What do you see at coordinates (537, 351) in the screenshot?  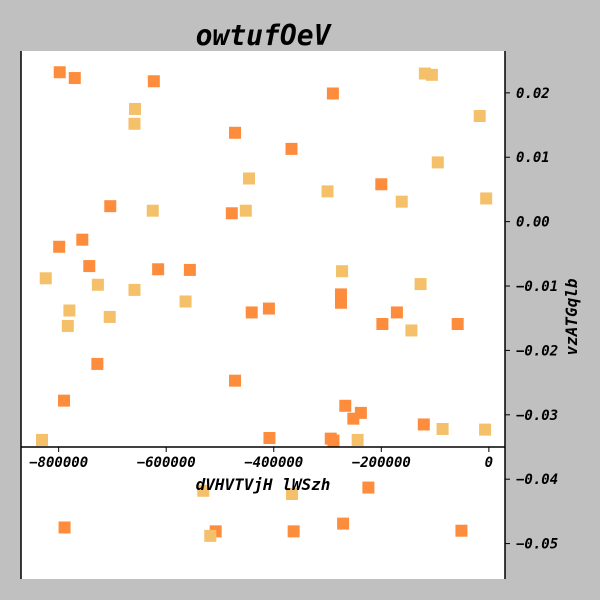 I see `y-tick-label: −0.02` at bounding box center [537, 351].